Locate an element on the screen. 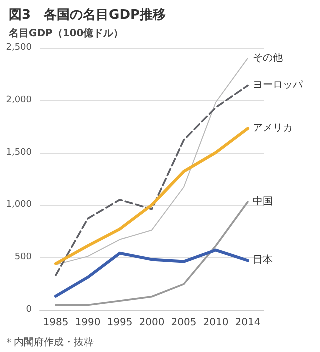 This screenshot has width=320, height=352. series-label: ヨーロッパ is located at coordinates (278, 86).